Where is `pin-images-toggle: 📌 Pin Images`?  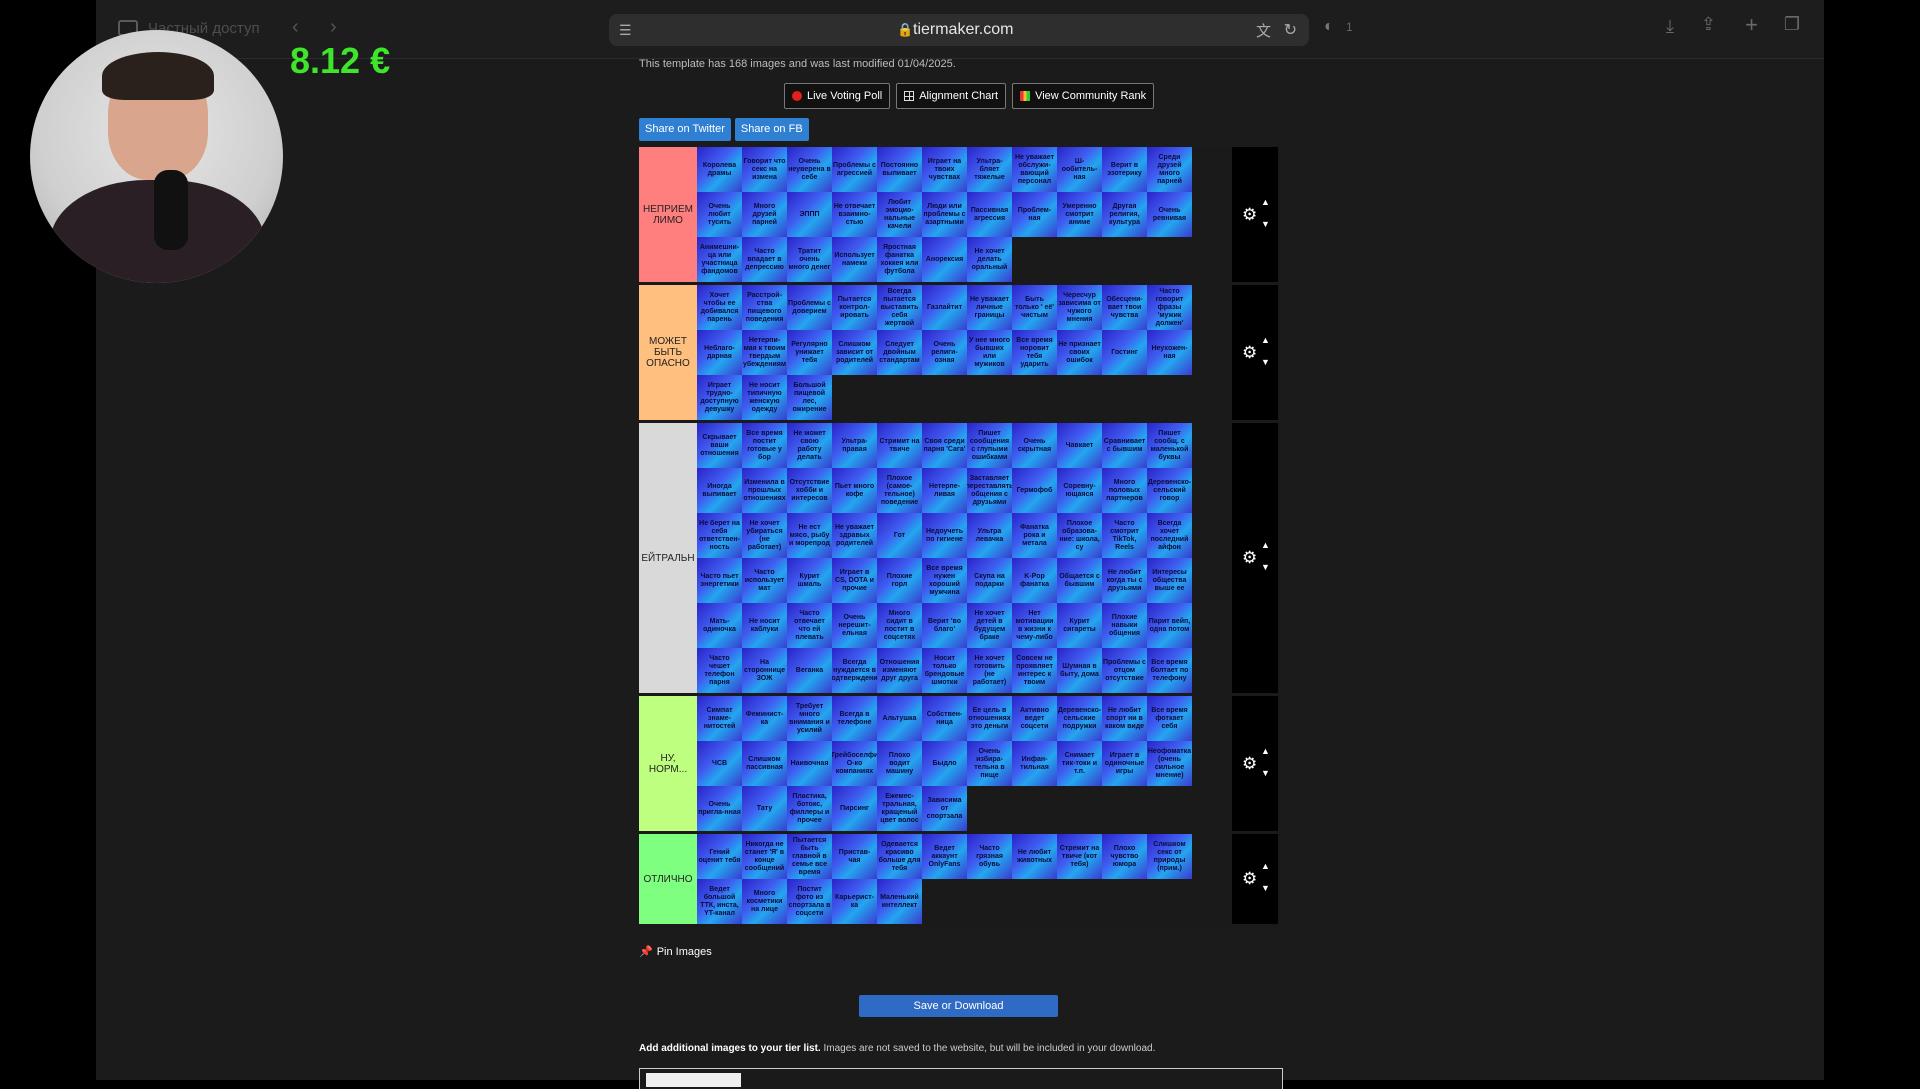 pin-images-toggle: 📌 Pin Images is located at coordinates (675, 952).